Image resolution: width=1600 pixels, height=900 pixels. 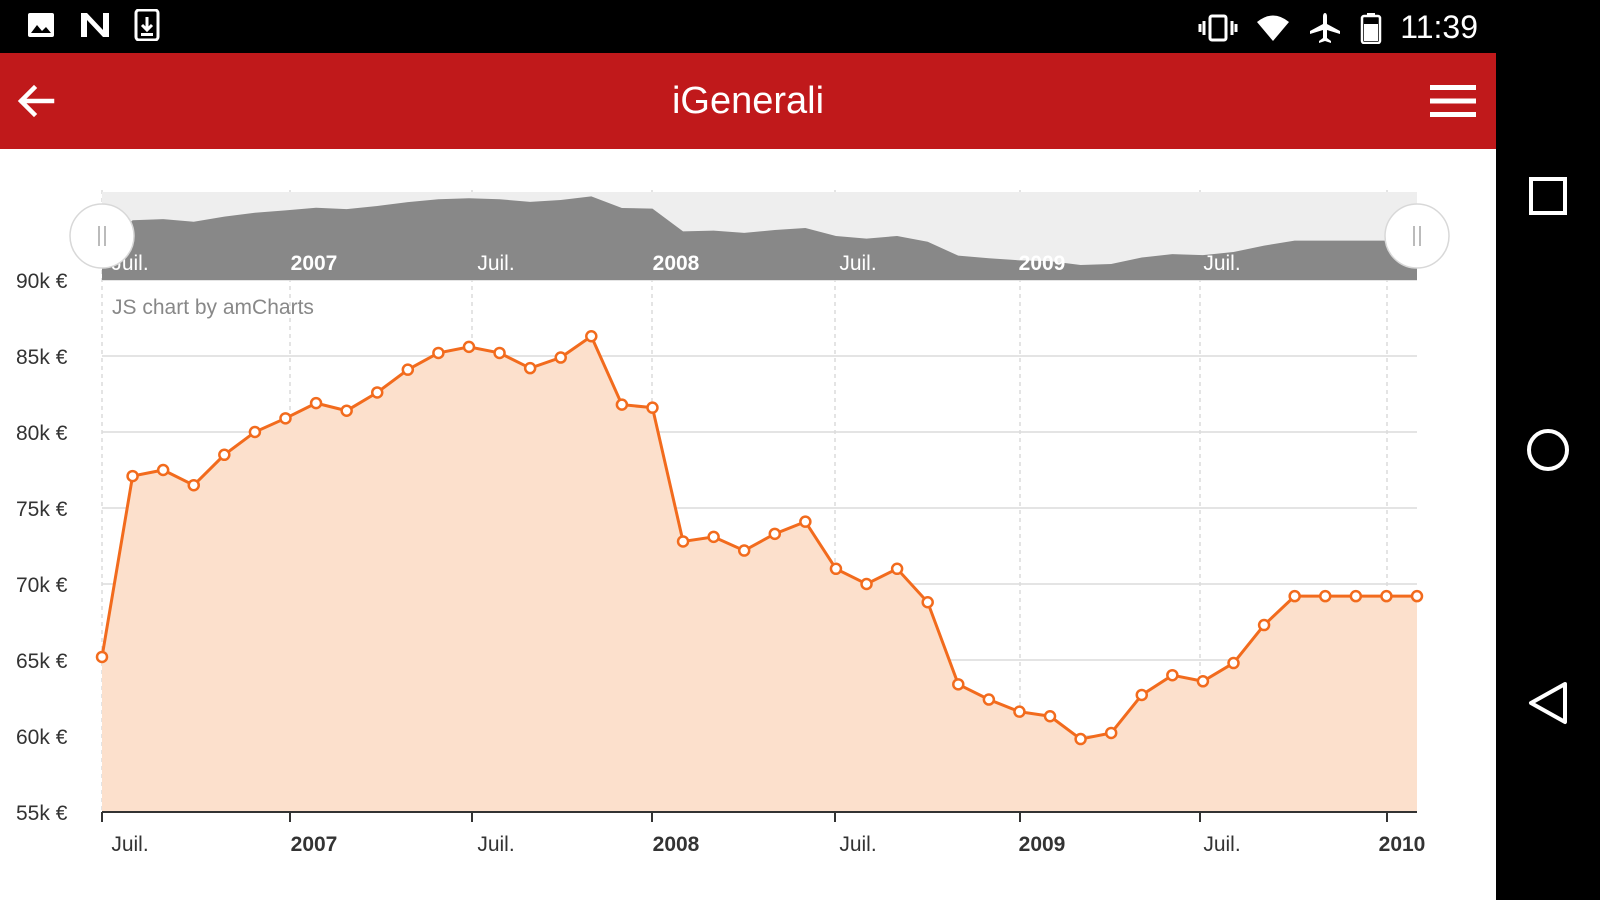 I want to click on x-tick-label: 2008, so click(x=676, y=844).